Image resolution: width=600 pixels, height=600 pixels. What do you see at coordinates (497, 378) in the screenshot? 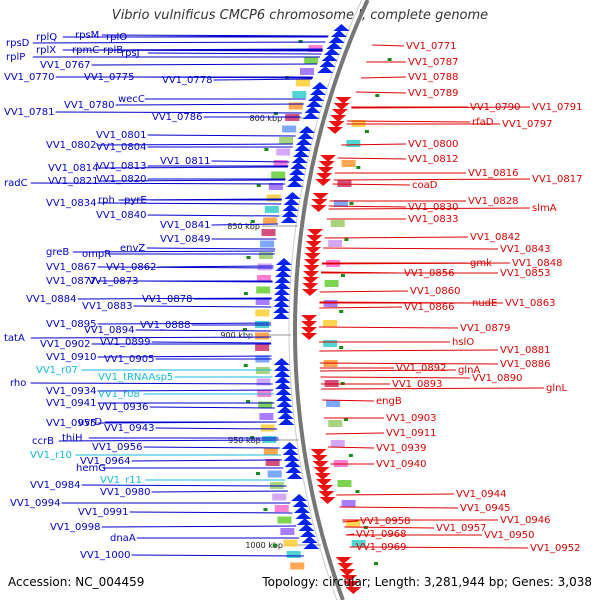
I see `gene-label-vv1-0890: VV1_0890` at bounding box center [497, 378].